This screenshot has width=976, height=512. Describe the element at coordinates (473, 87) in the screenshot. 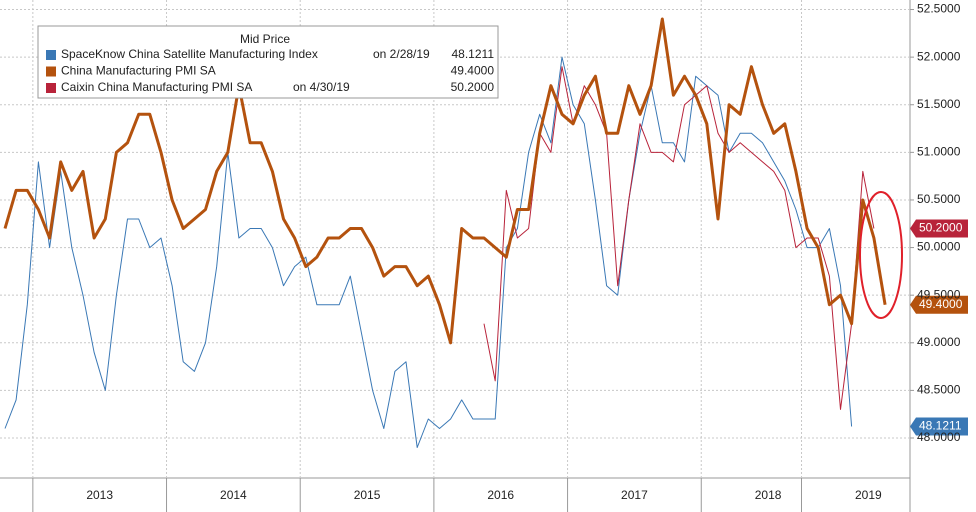

I see `legend-value: 50.2000` at that location.